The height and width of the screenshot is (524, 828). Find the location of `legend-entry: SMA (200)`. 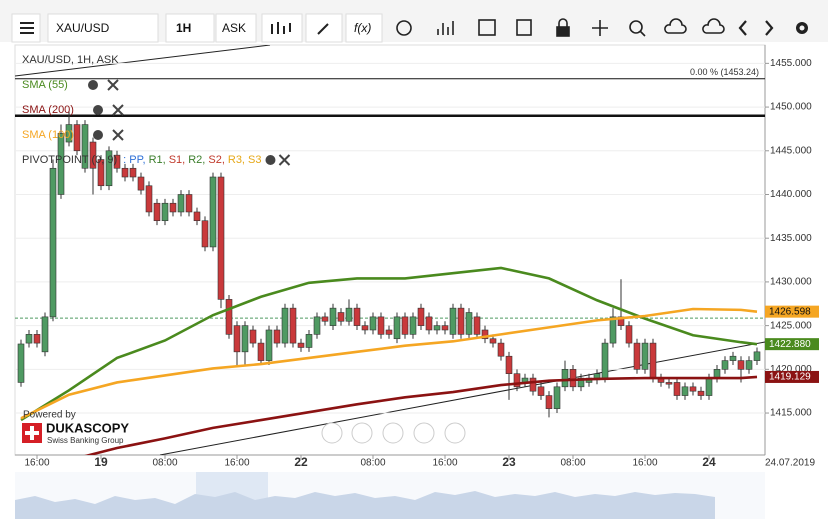

legend-entry: SMA (200) is located at coordinates (48, 110).